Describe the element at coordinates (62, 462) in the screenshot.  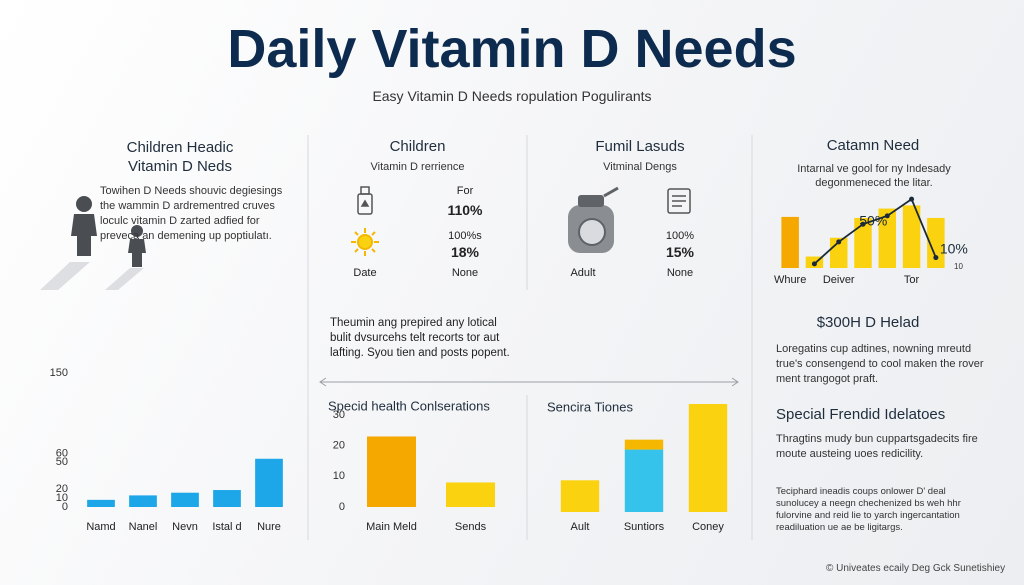
I see `y-tick-label: 50` at that location.